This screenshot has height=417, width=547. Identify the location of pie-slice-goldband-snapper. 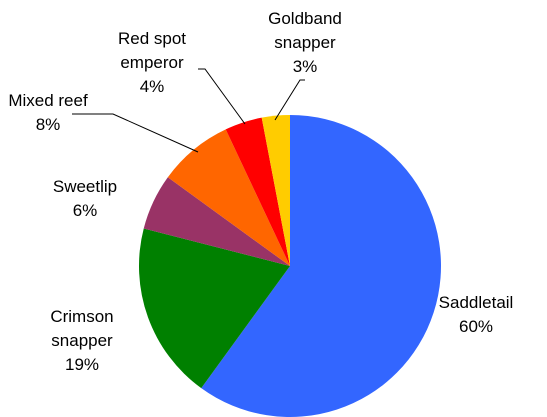
(275, 190).